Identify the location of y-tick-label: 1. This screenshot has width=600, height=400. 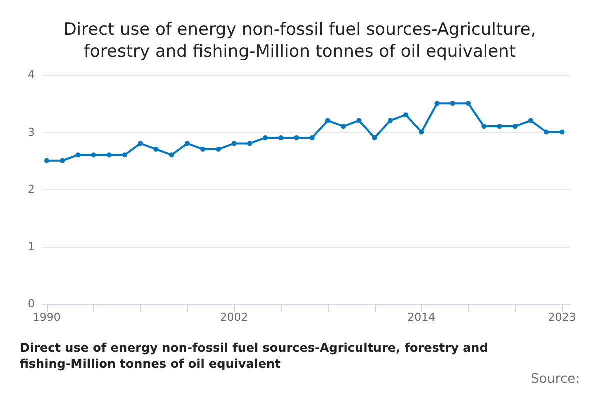
(31, 247).